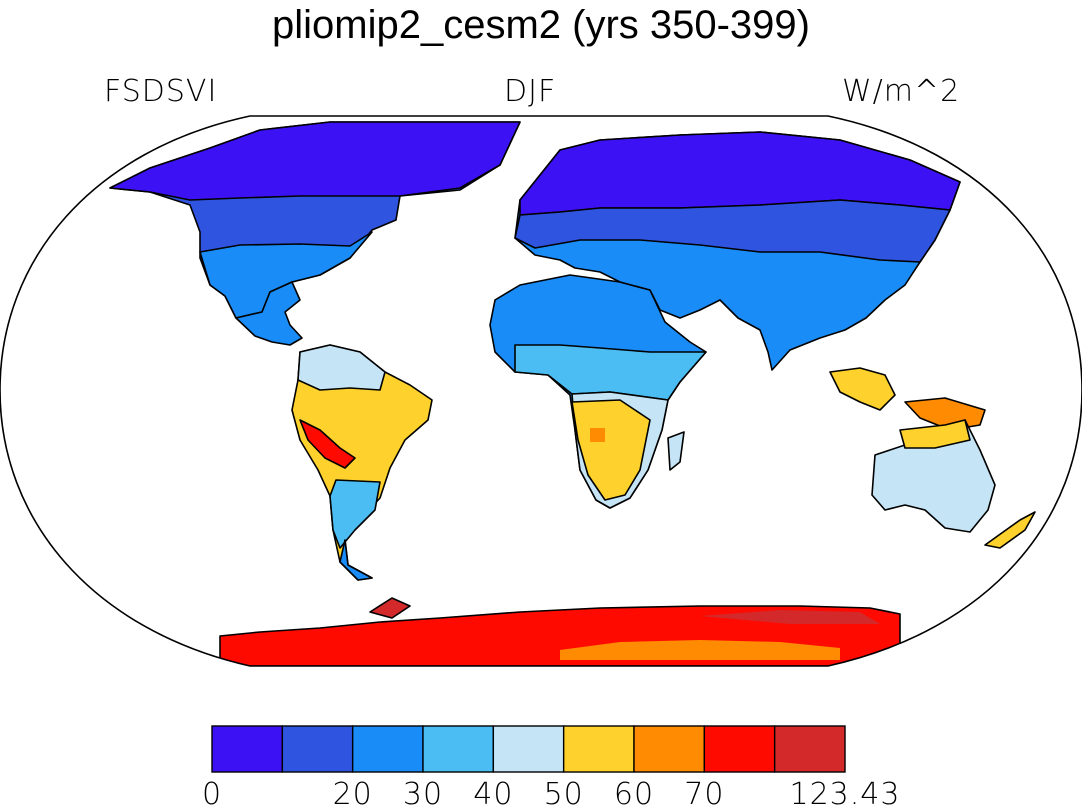 The height and width of the screenshot is (812, 1082). Describe the element at coordinates (737, 251) in the screenshot. I see `eurasia` at that location.